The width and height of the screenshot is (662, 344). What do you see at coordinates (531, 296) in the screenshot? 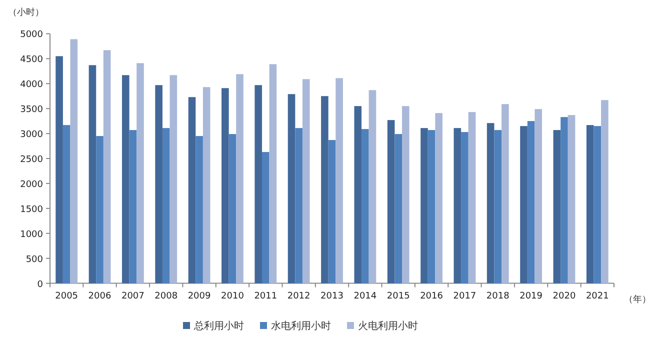
I see `x-tick-label: 2019` at bounding box center [531, 296].